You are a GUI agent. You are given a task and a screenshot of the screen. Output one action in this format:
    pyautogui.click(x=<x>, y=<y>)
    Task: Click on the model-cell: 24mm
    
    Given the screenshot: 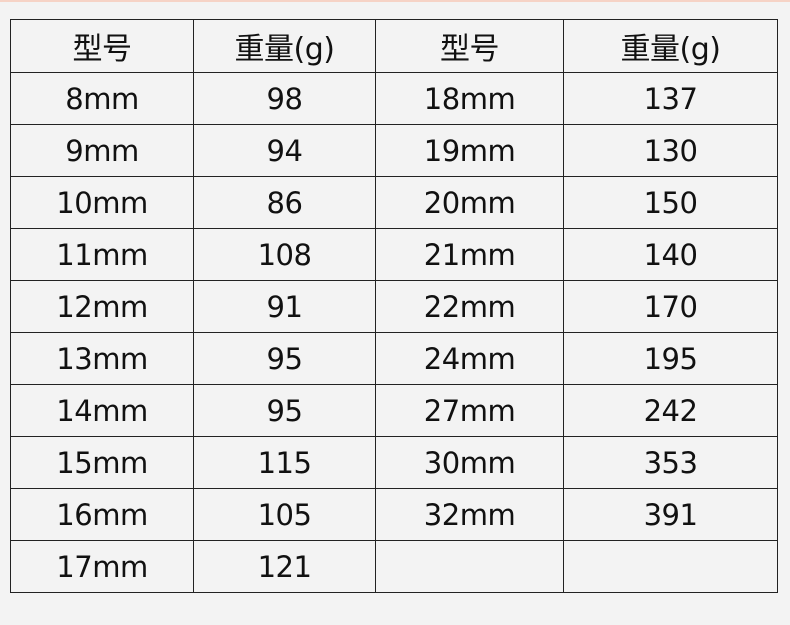 What is the action you would take?
    pyautogui.click(x=469, y=358)
    